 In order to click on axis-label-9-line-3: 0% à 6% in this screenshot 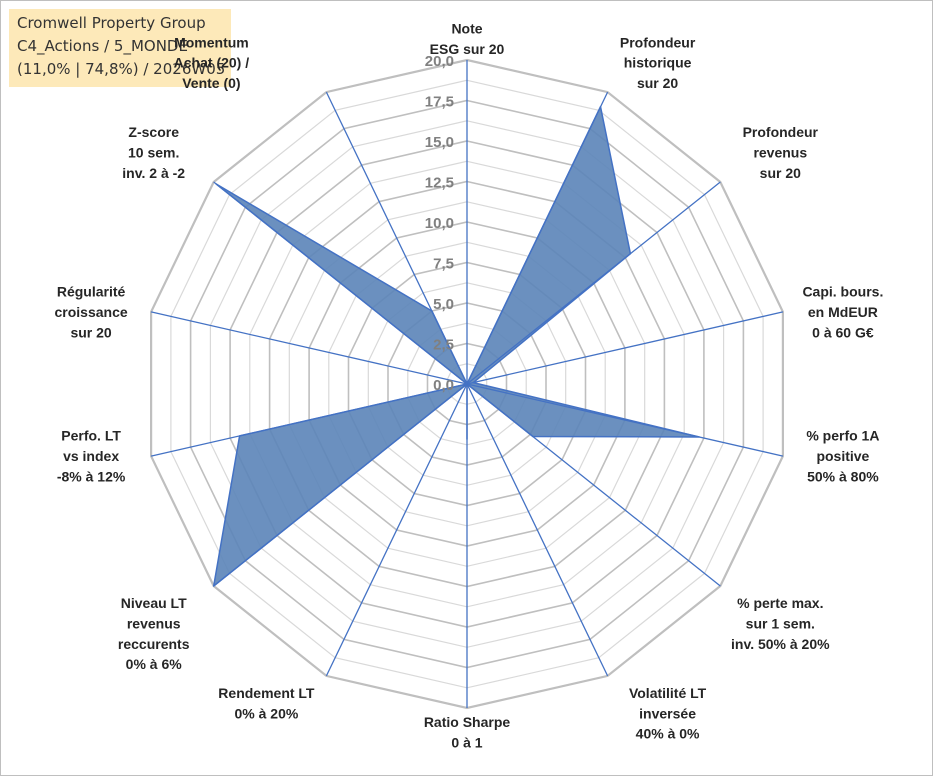, I will do `click(154, 664)`.